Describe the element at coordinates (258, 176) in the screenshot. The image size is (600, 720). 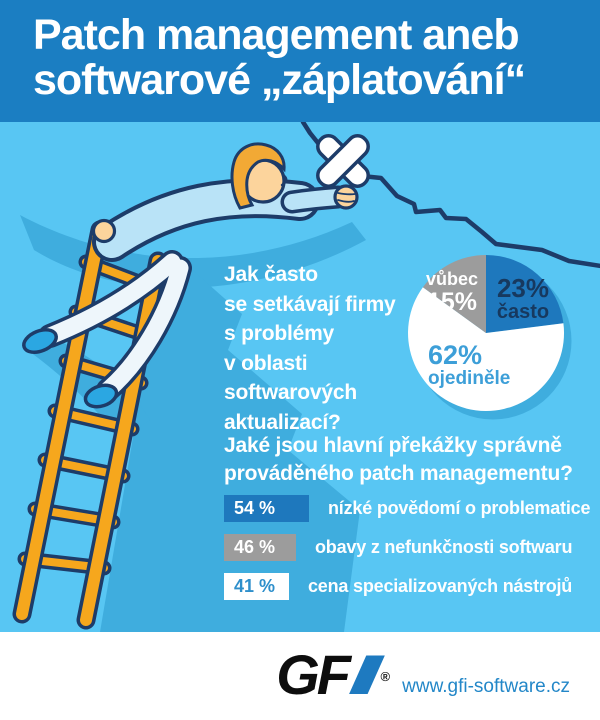
I see `man-hair` at that location.